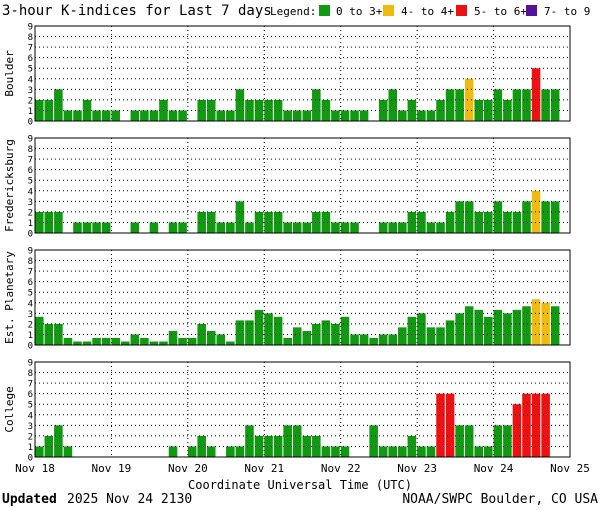 The image size is (600, 510). What do you see at coordinates (9, 73) in the screenshot?
I see `panel-label: Boulder` at bounding box center [9, 73].